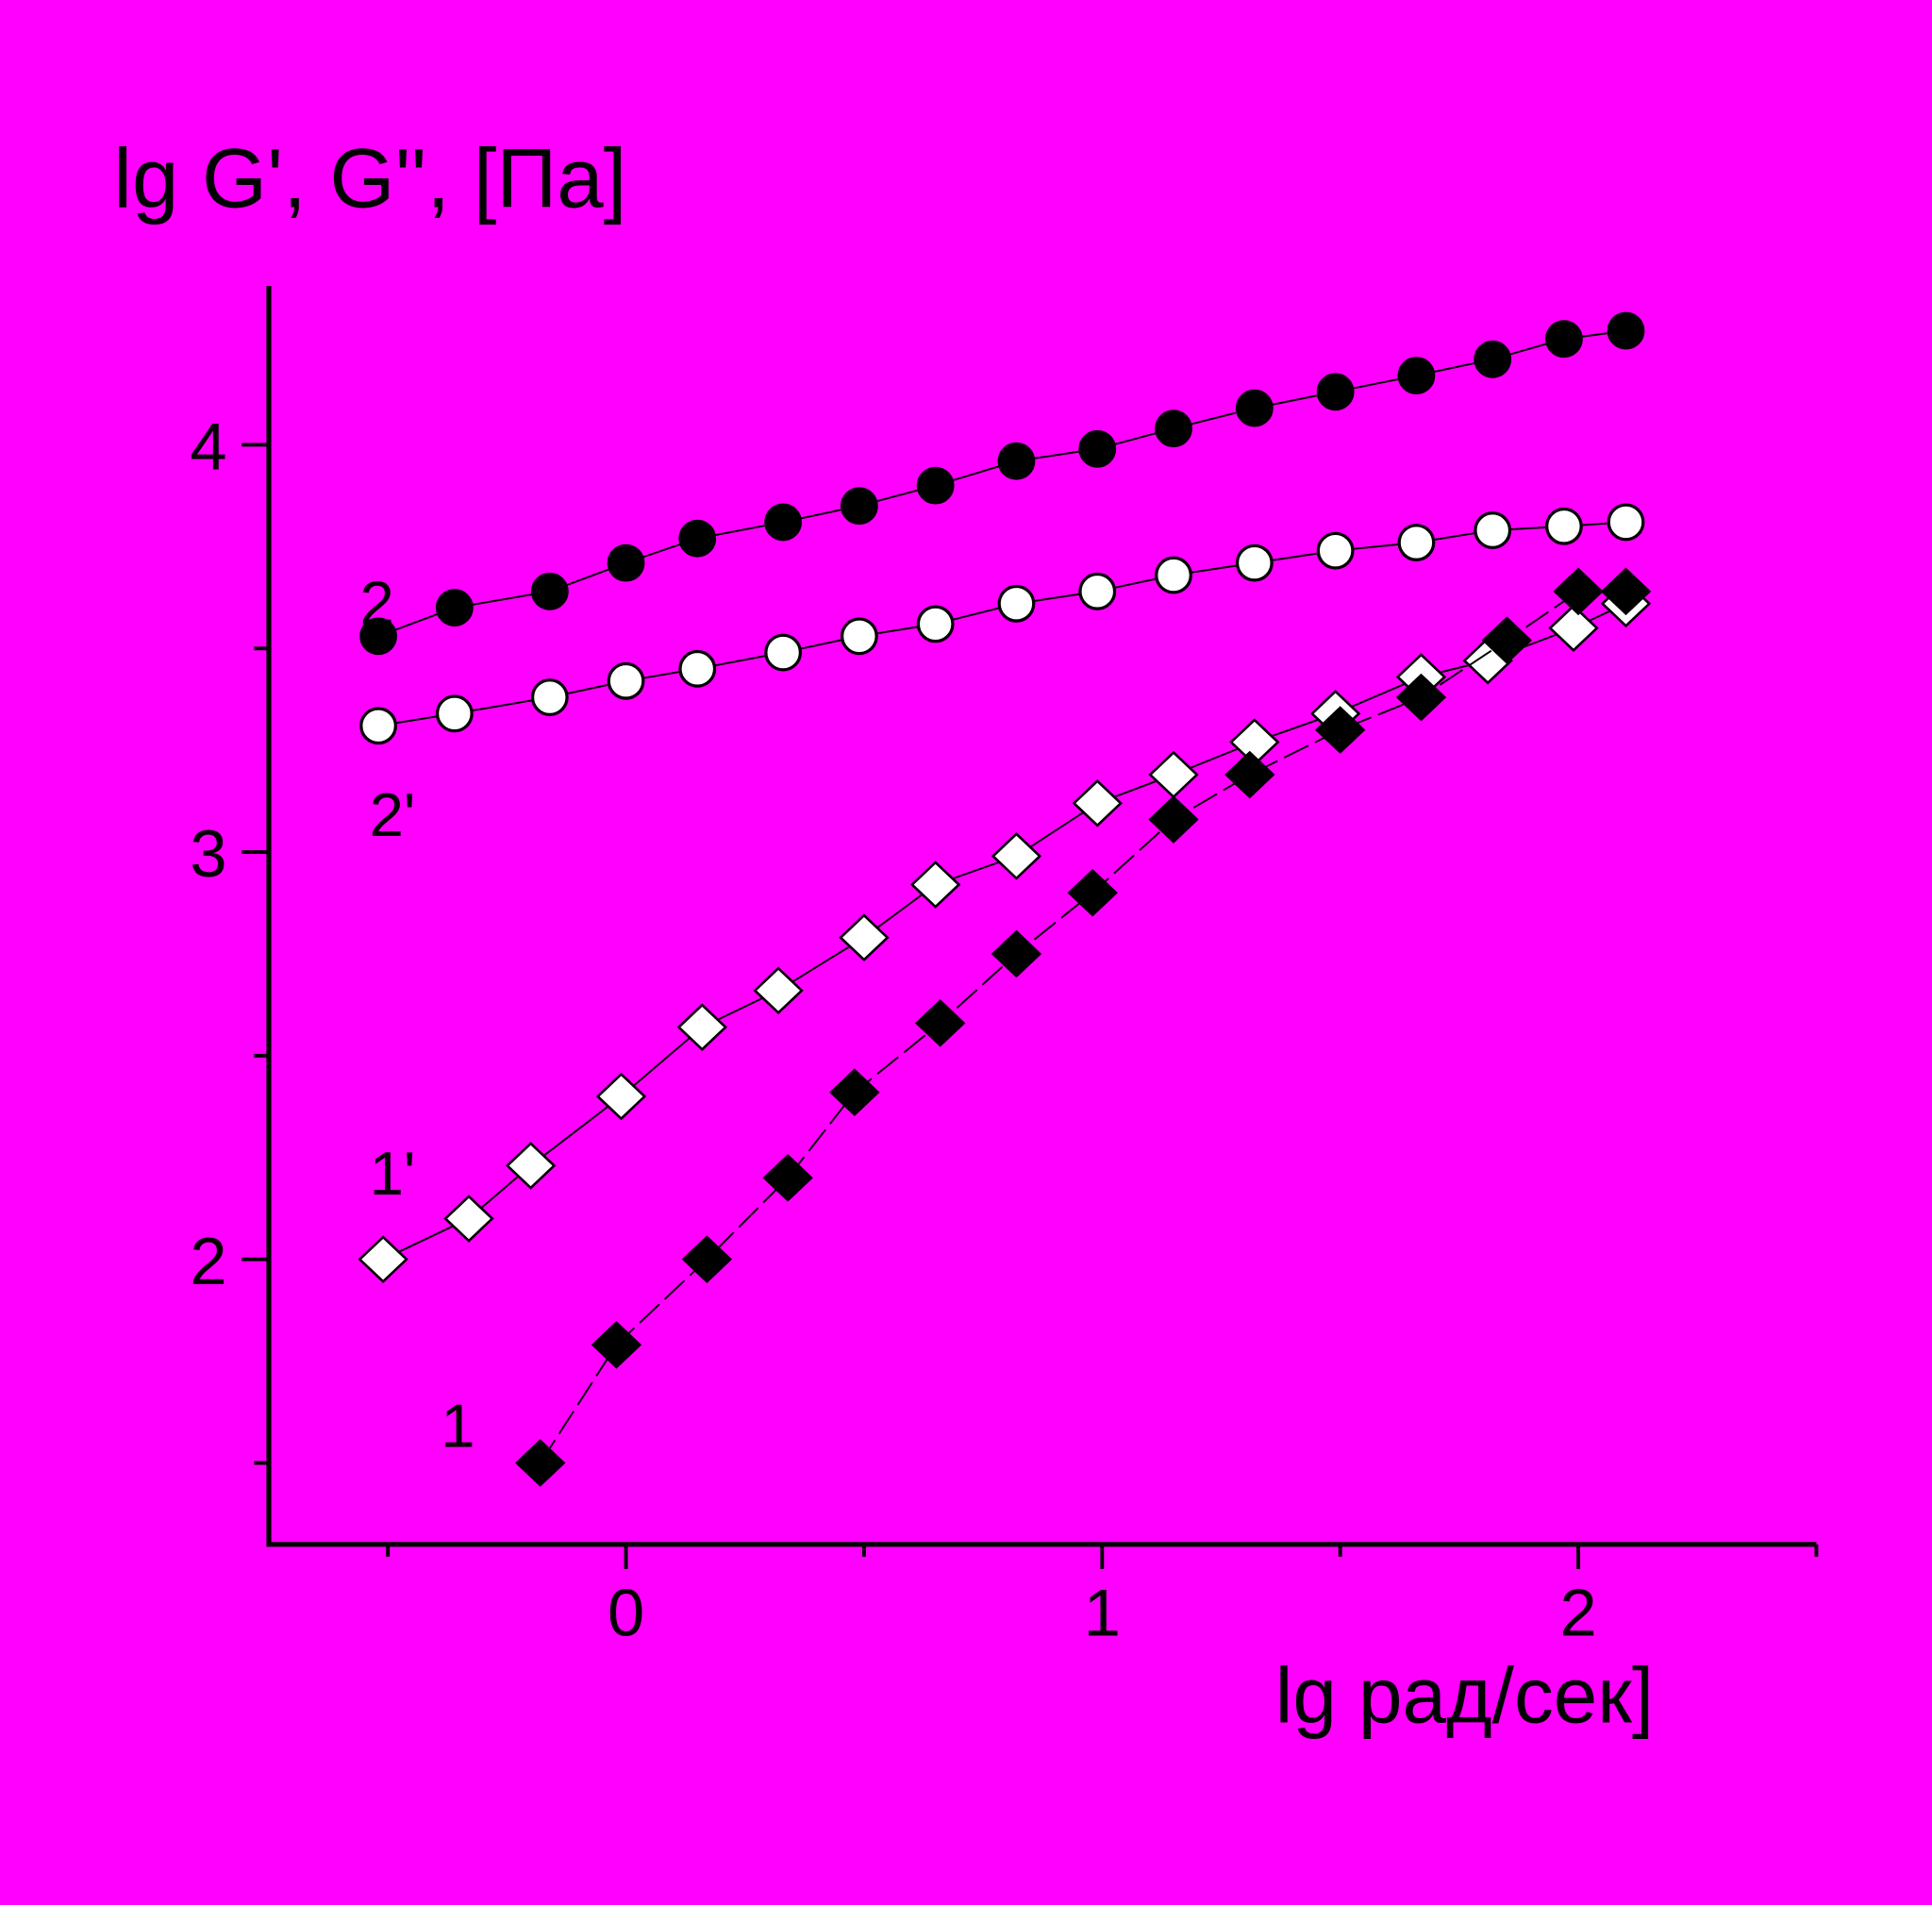  I want to click on x-axis-label: lg рад/сек], so click(1464, 1695).